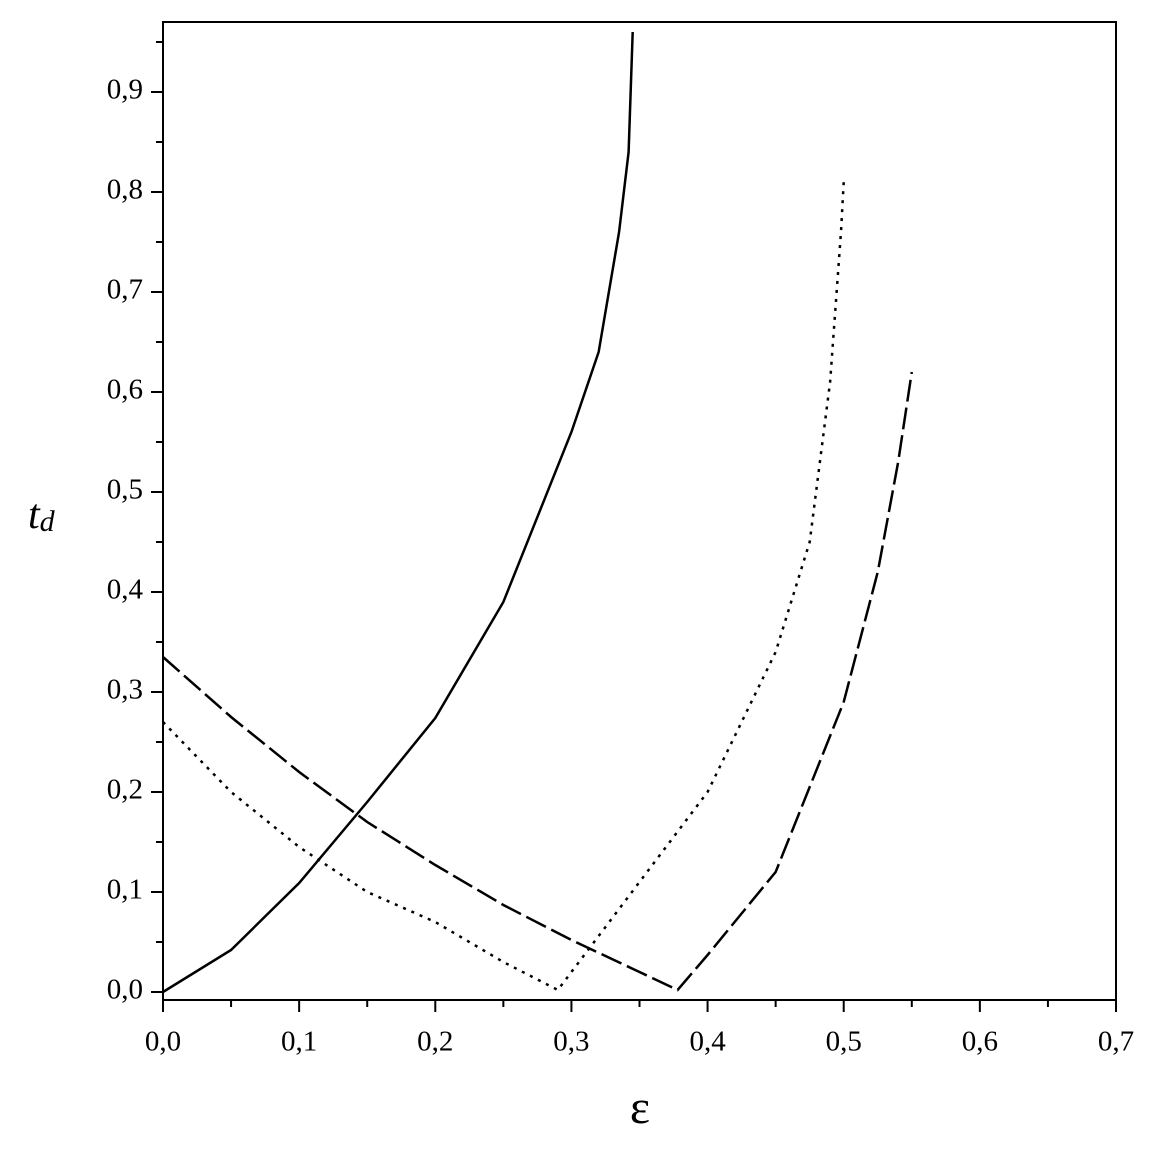 The height and width of the screenshot is (1158, 1158). Describe the element at coordinates (980, 1042) in the screenshot. I see `x-tick-label: 0,6` at that location.